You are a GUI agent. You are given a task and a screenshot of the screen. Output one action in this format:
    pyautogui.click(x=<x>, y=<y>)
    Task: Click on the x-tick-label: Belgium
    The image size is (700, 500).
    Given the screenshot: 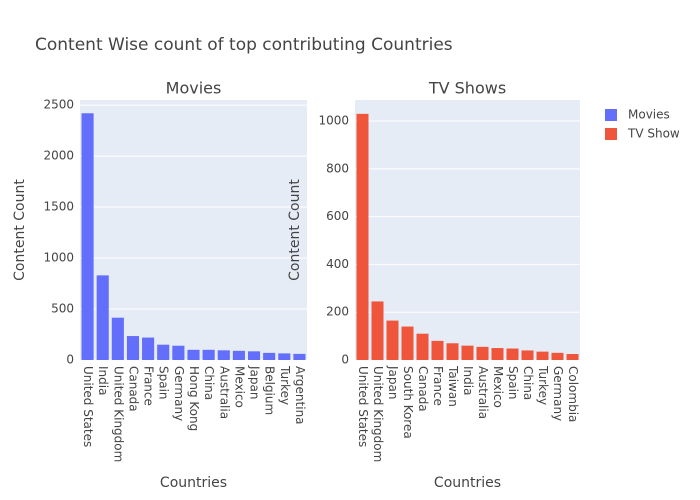 What is the action you would take?
    pyautogui.click(x=270, y=390)
    